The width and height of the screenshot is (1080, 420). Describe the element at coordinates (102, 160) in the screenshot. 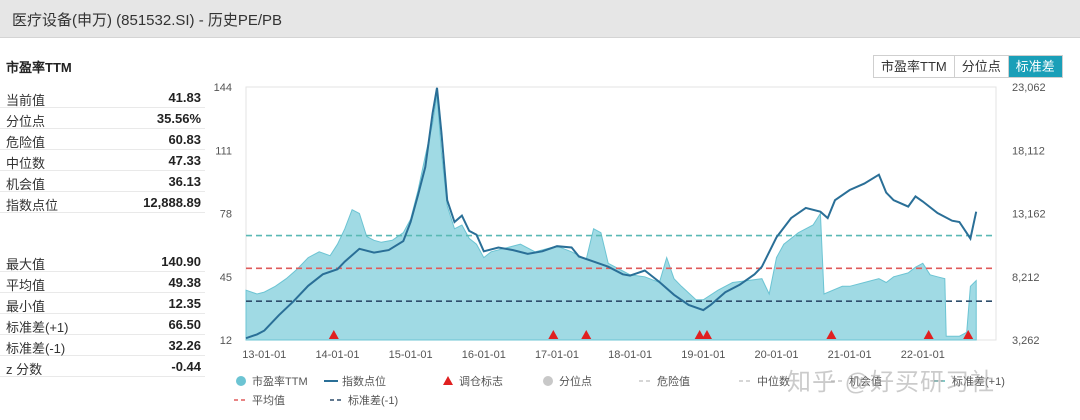

I see `stat-row: 中位数 47.33` at that location.